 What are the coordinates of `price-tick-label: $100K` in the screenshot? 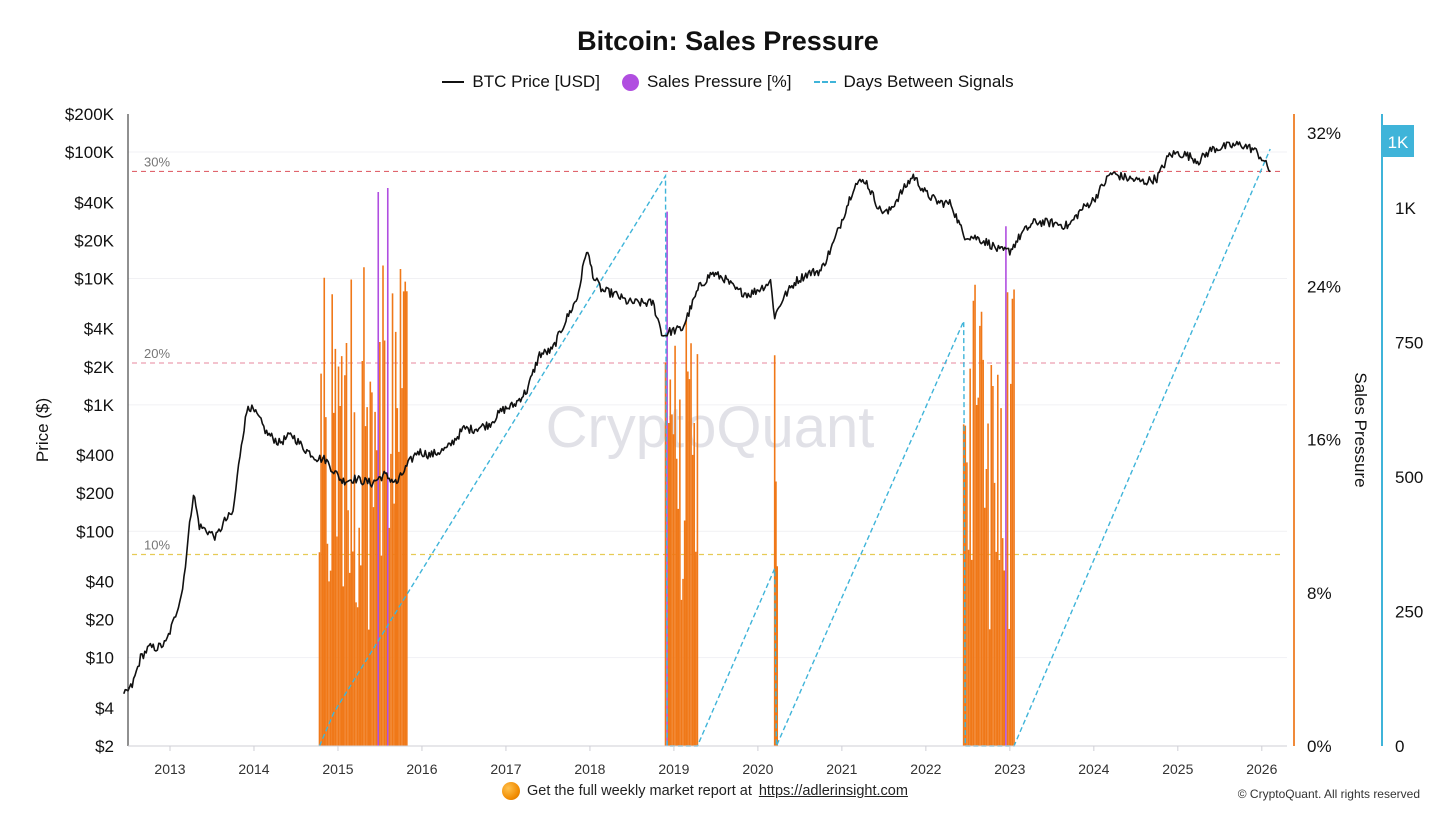 It's located at (90, 152).